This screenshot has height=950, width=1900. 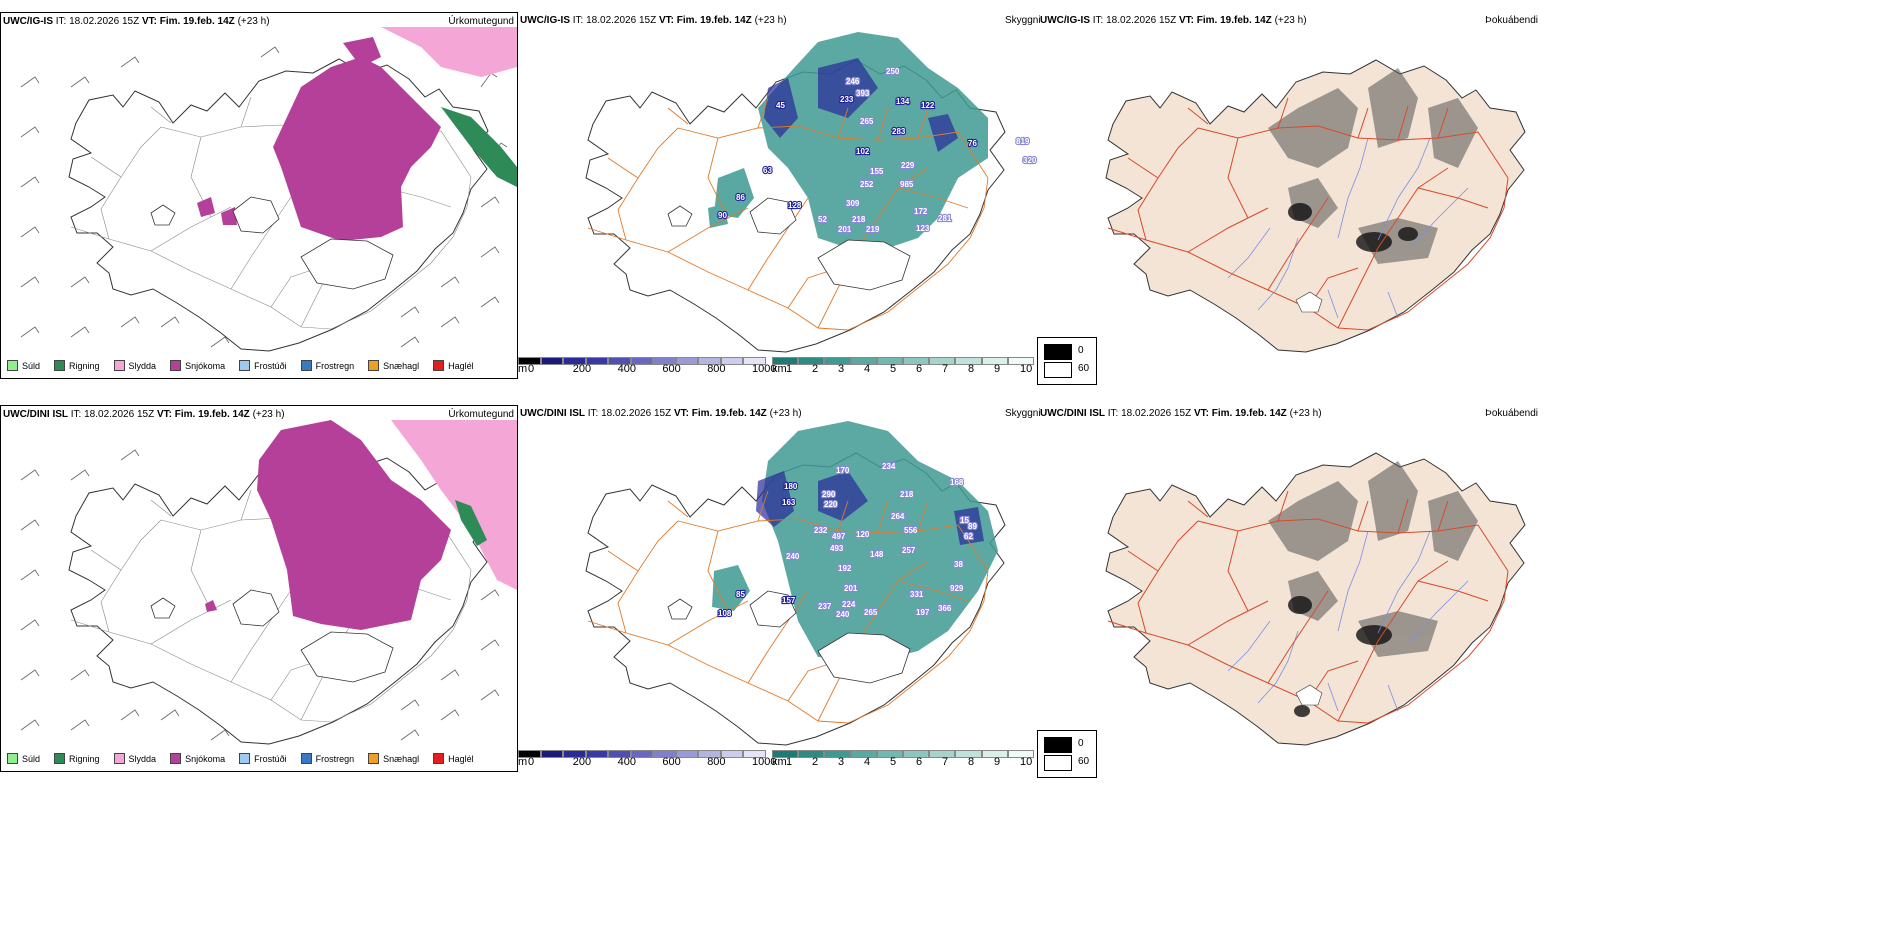 I want to click on cloudbase-value-label: 232, so click(x=821, y=530).